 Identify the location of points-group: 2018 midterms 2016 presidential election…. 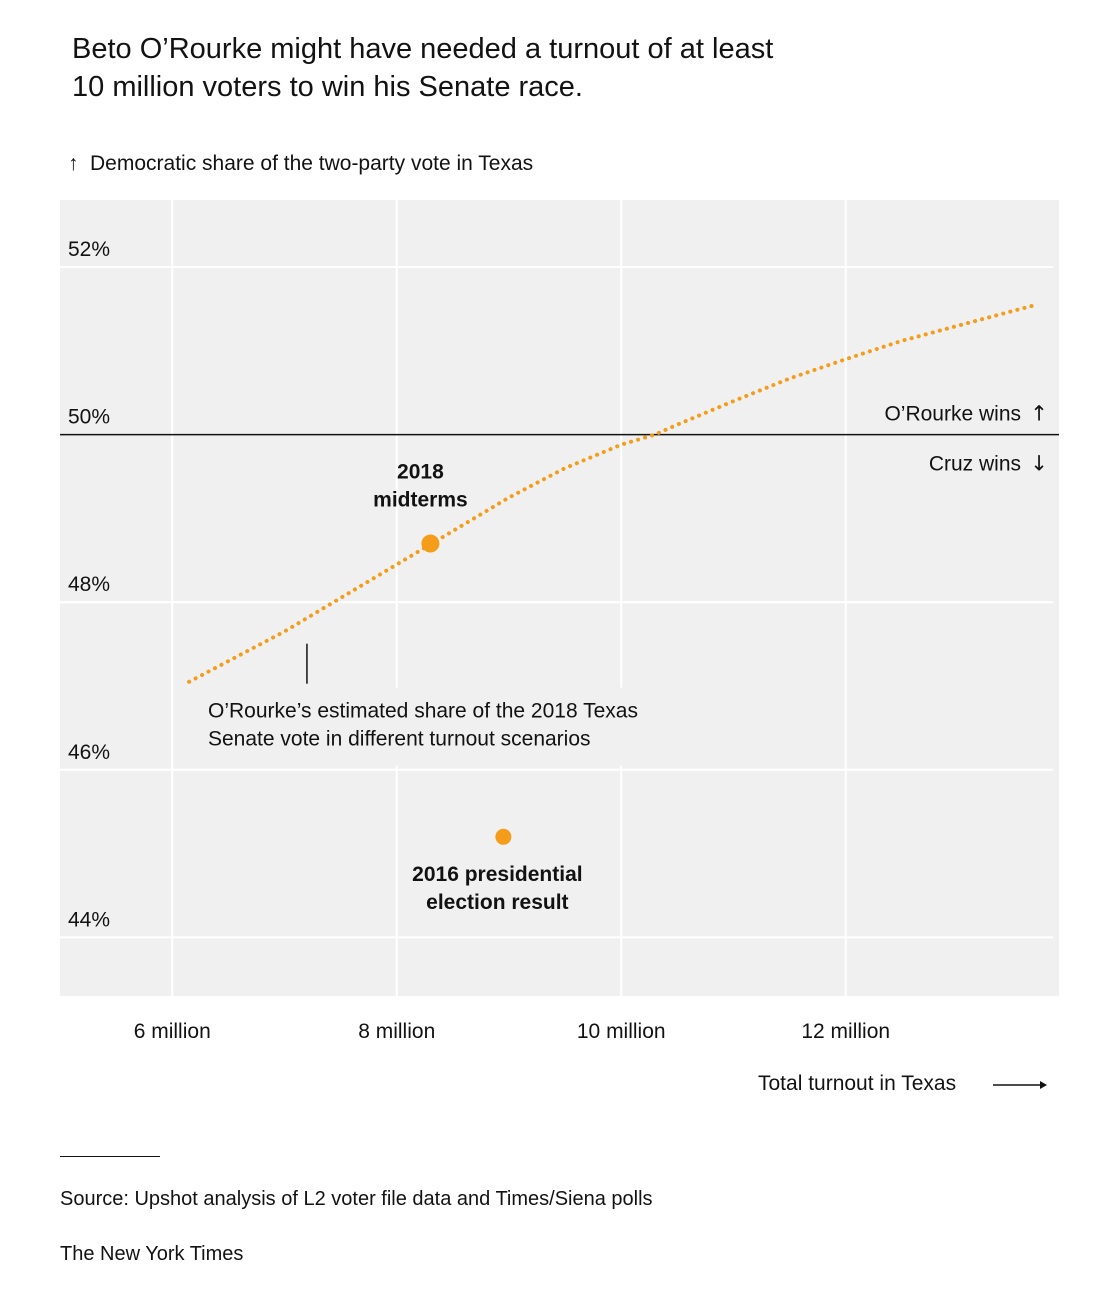
(477, 687).